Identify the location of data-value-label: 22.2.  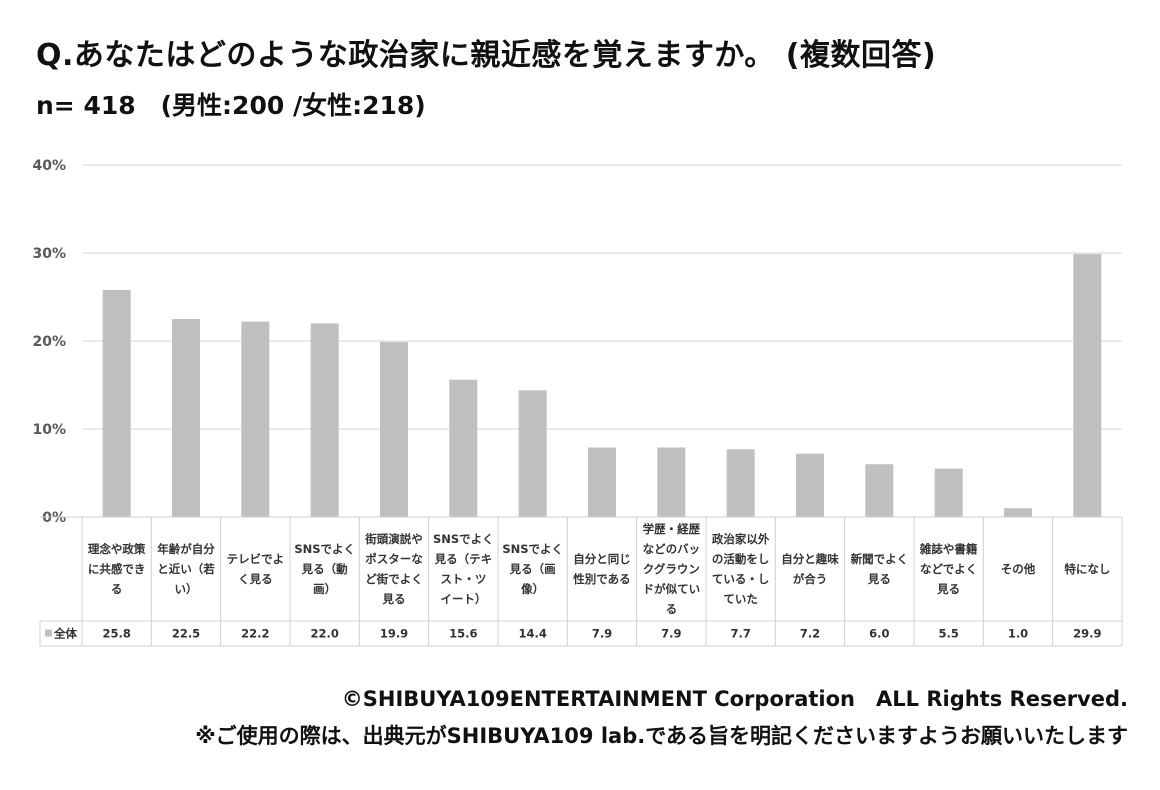
(255, 634).